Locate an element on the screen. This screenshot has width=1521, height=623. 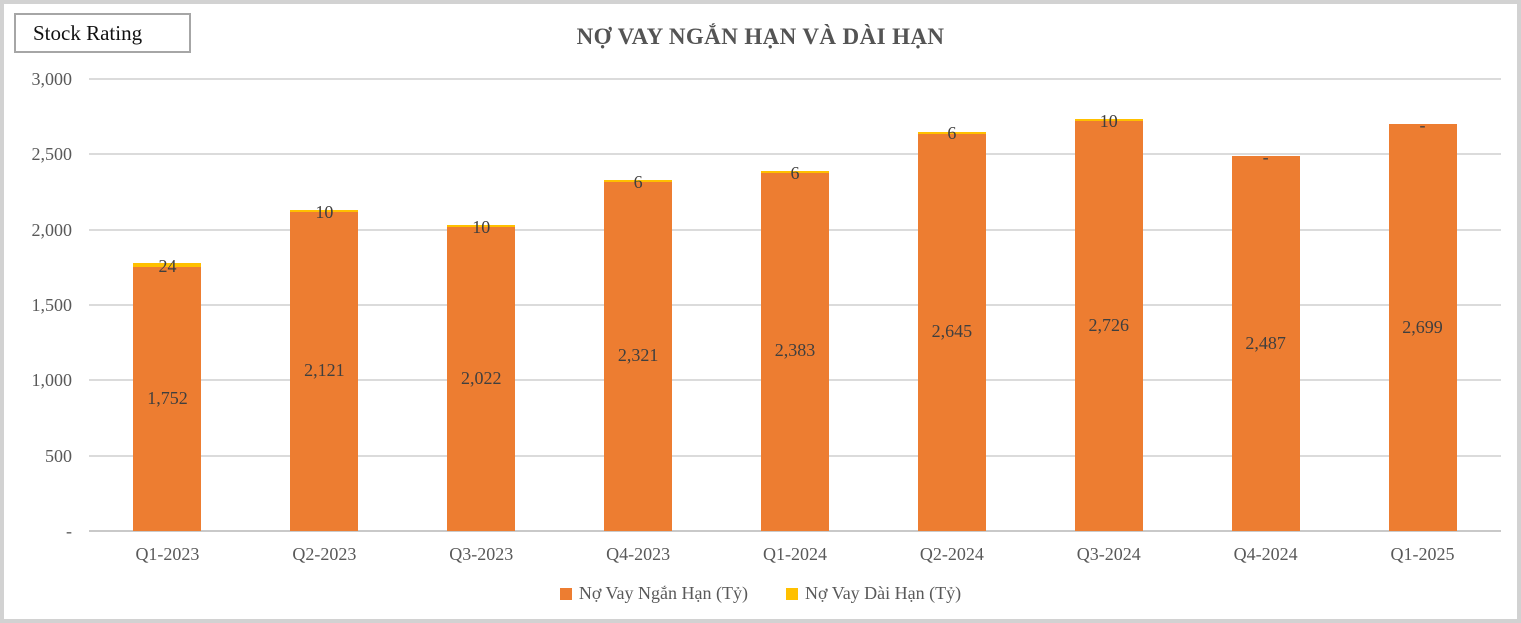
x-tick-label-Q1-2025: Q1-2025 is located at coordinates (1422, 554).